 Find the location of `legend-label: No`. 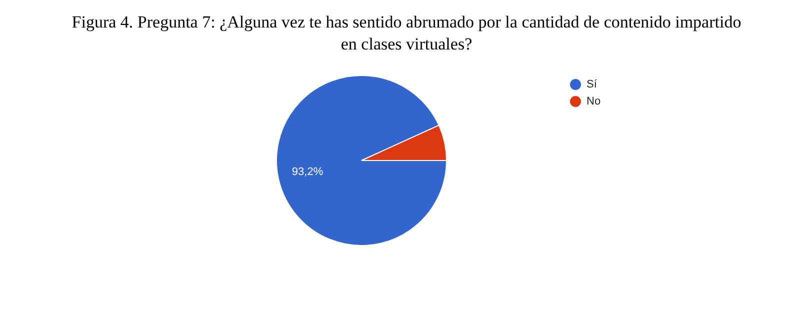

legend-label: No is located at coordinates (593, 102).